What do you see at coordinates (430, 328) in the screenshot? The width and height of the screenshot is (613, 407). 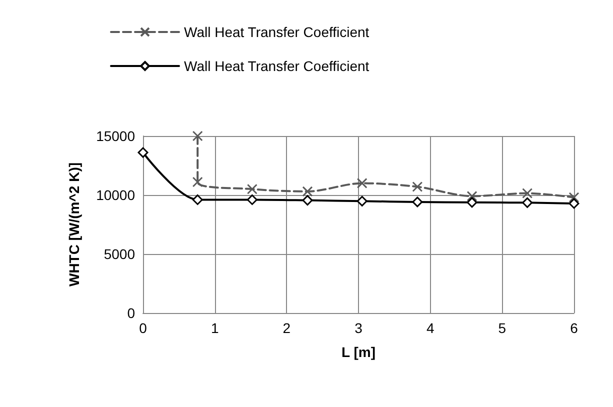 I see `x-tick-label: 4` at bounding box center [430, 328].